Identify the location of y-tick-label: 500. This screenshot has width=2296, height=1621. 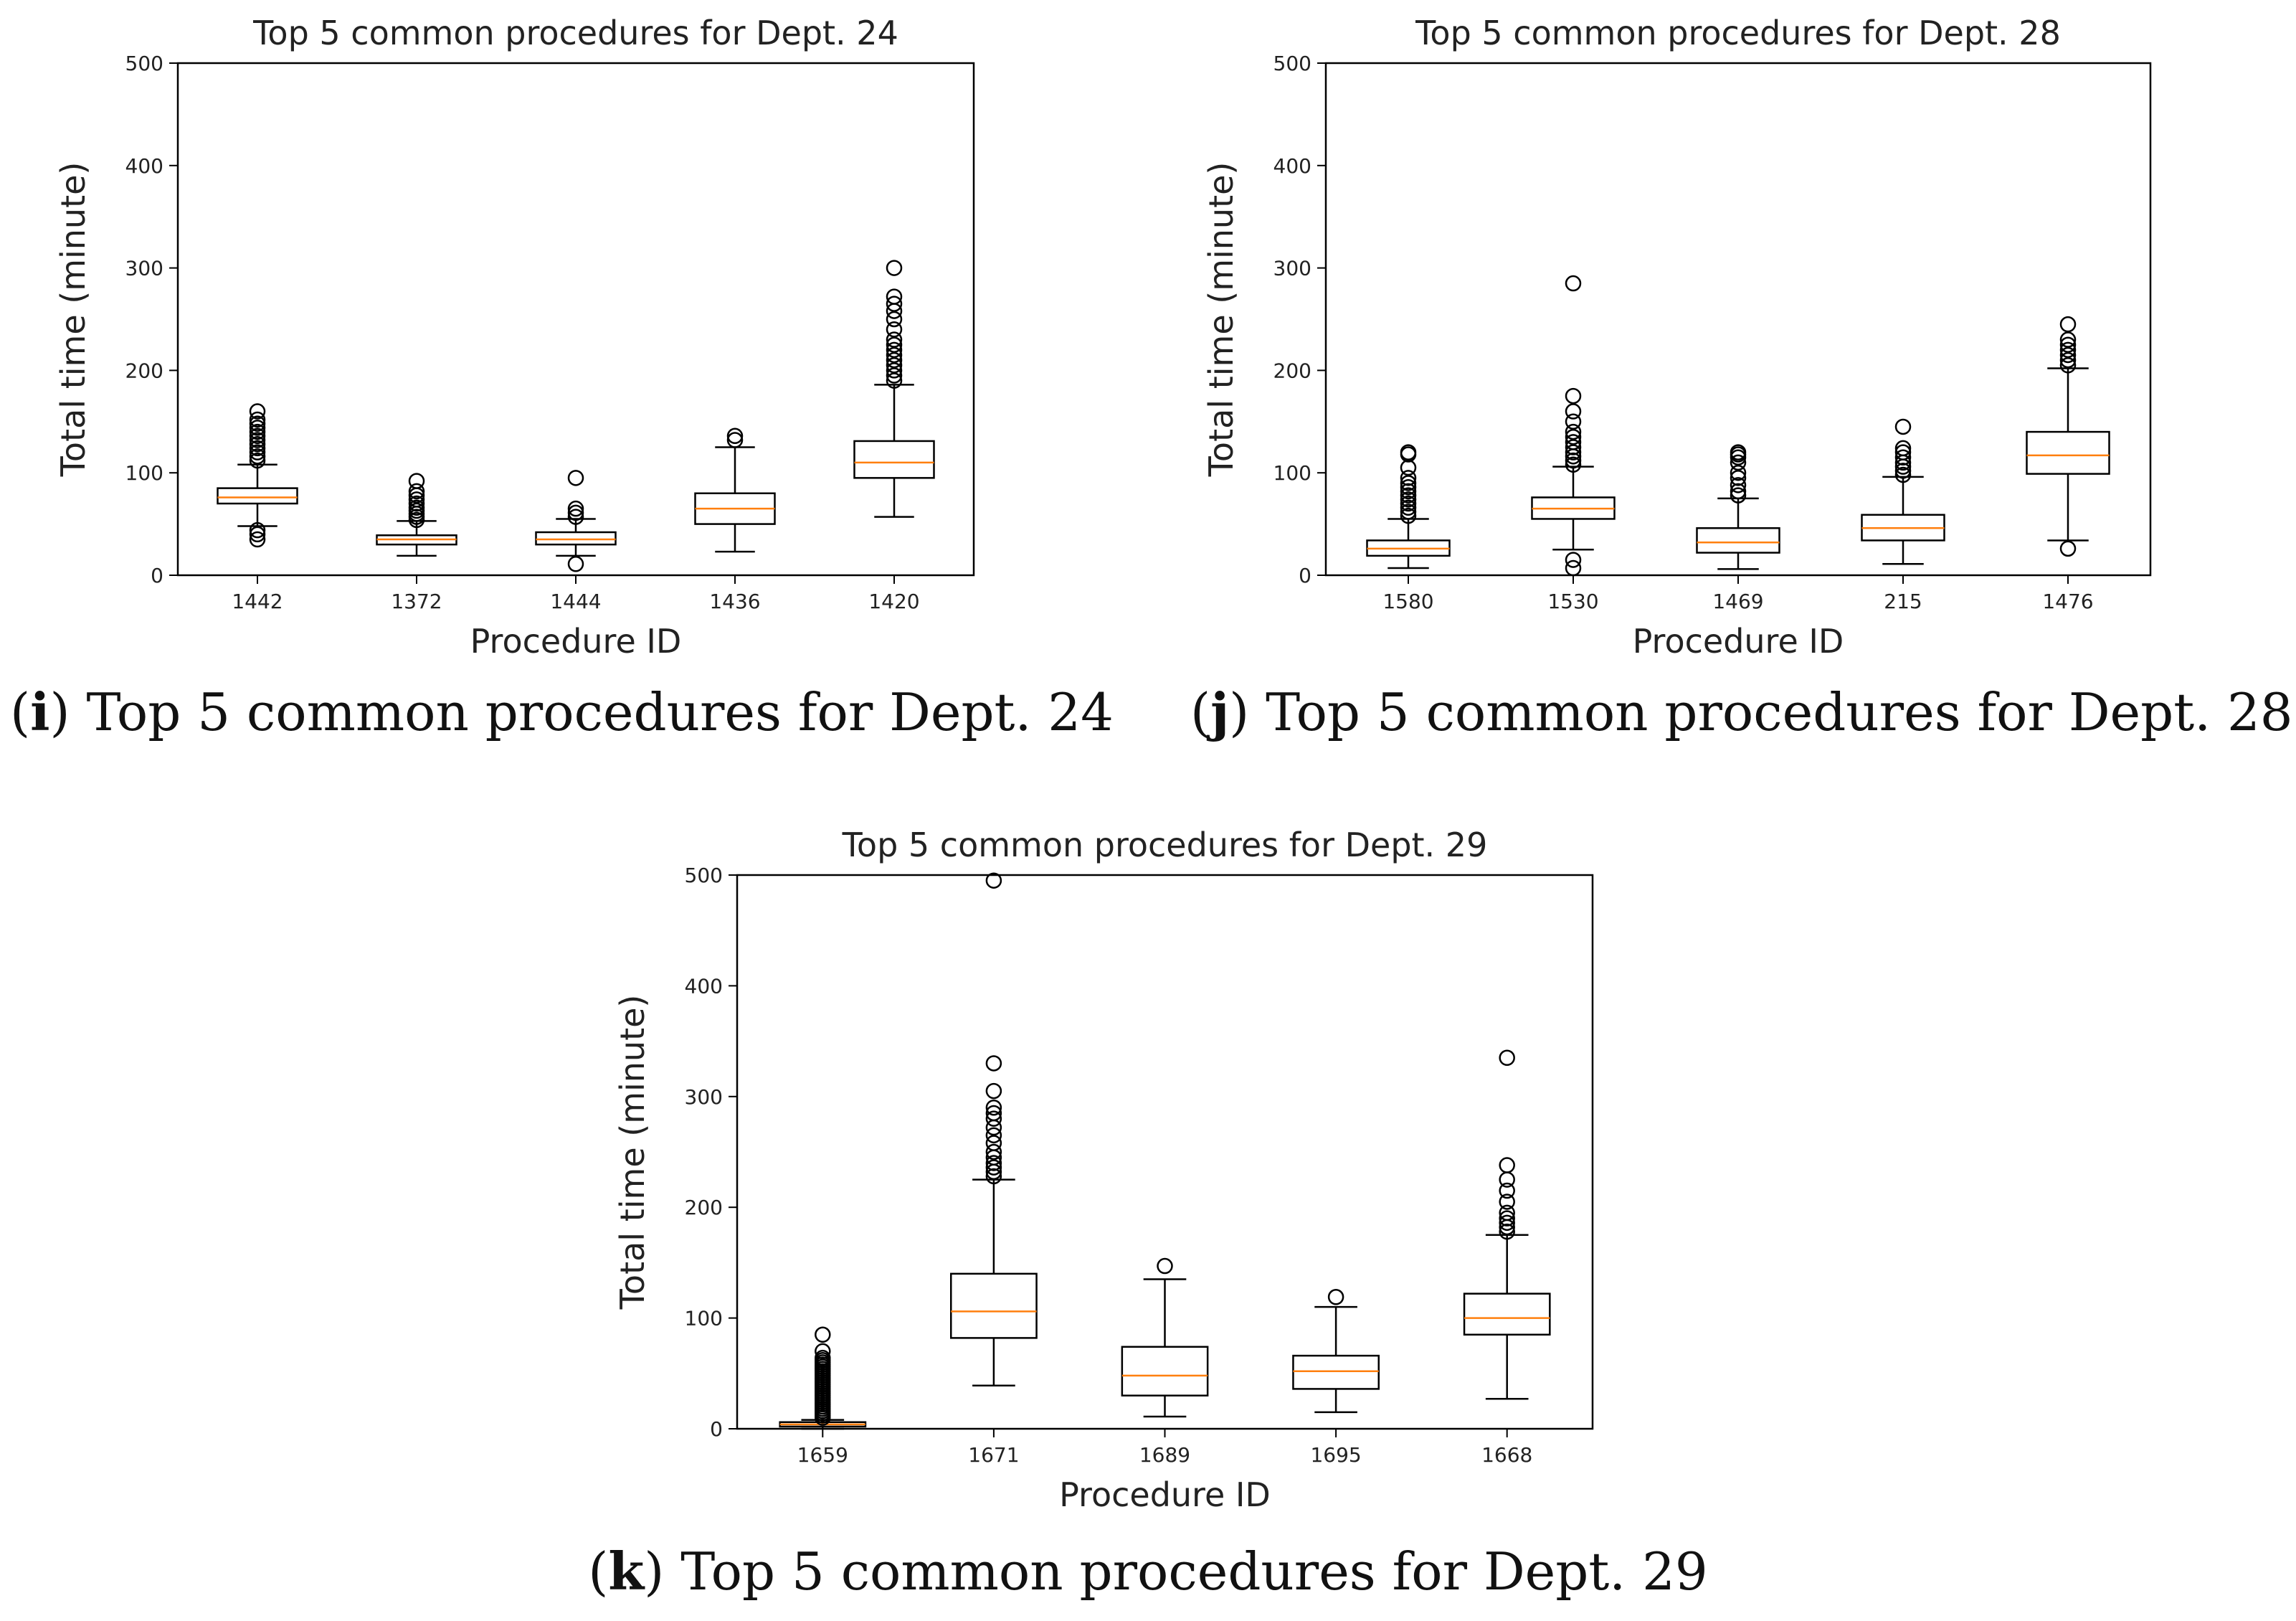
(144, 63).